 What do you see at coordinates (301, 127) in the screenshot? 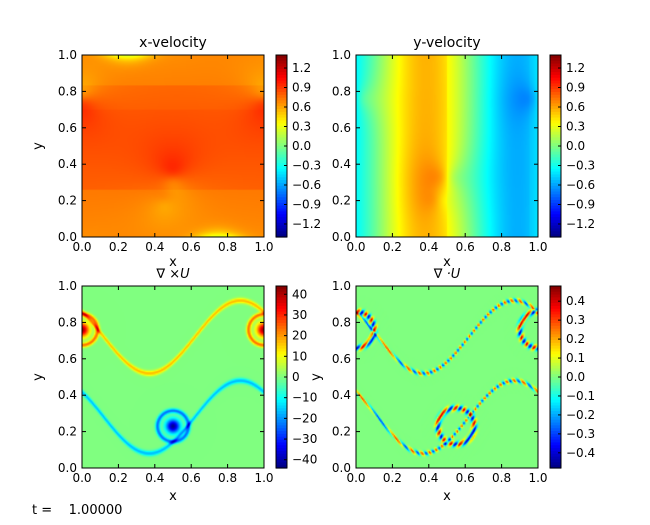
I see `colorbar-tick-label: 0.3` at bounding box center [301, 127].